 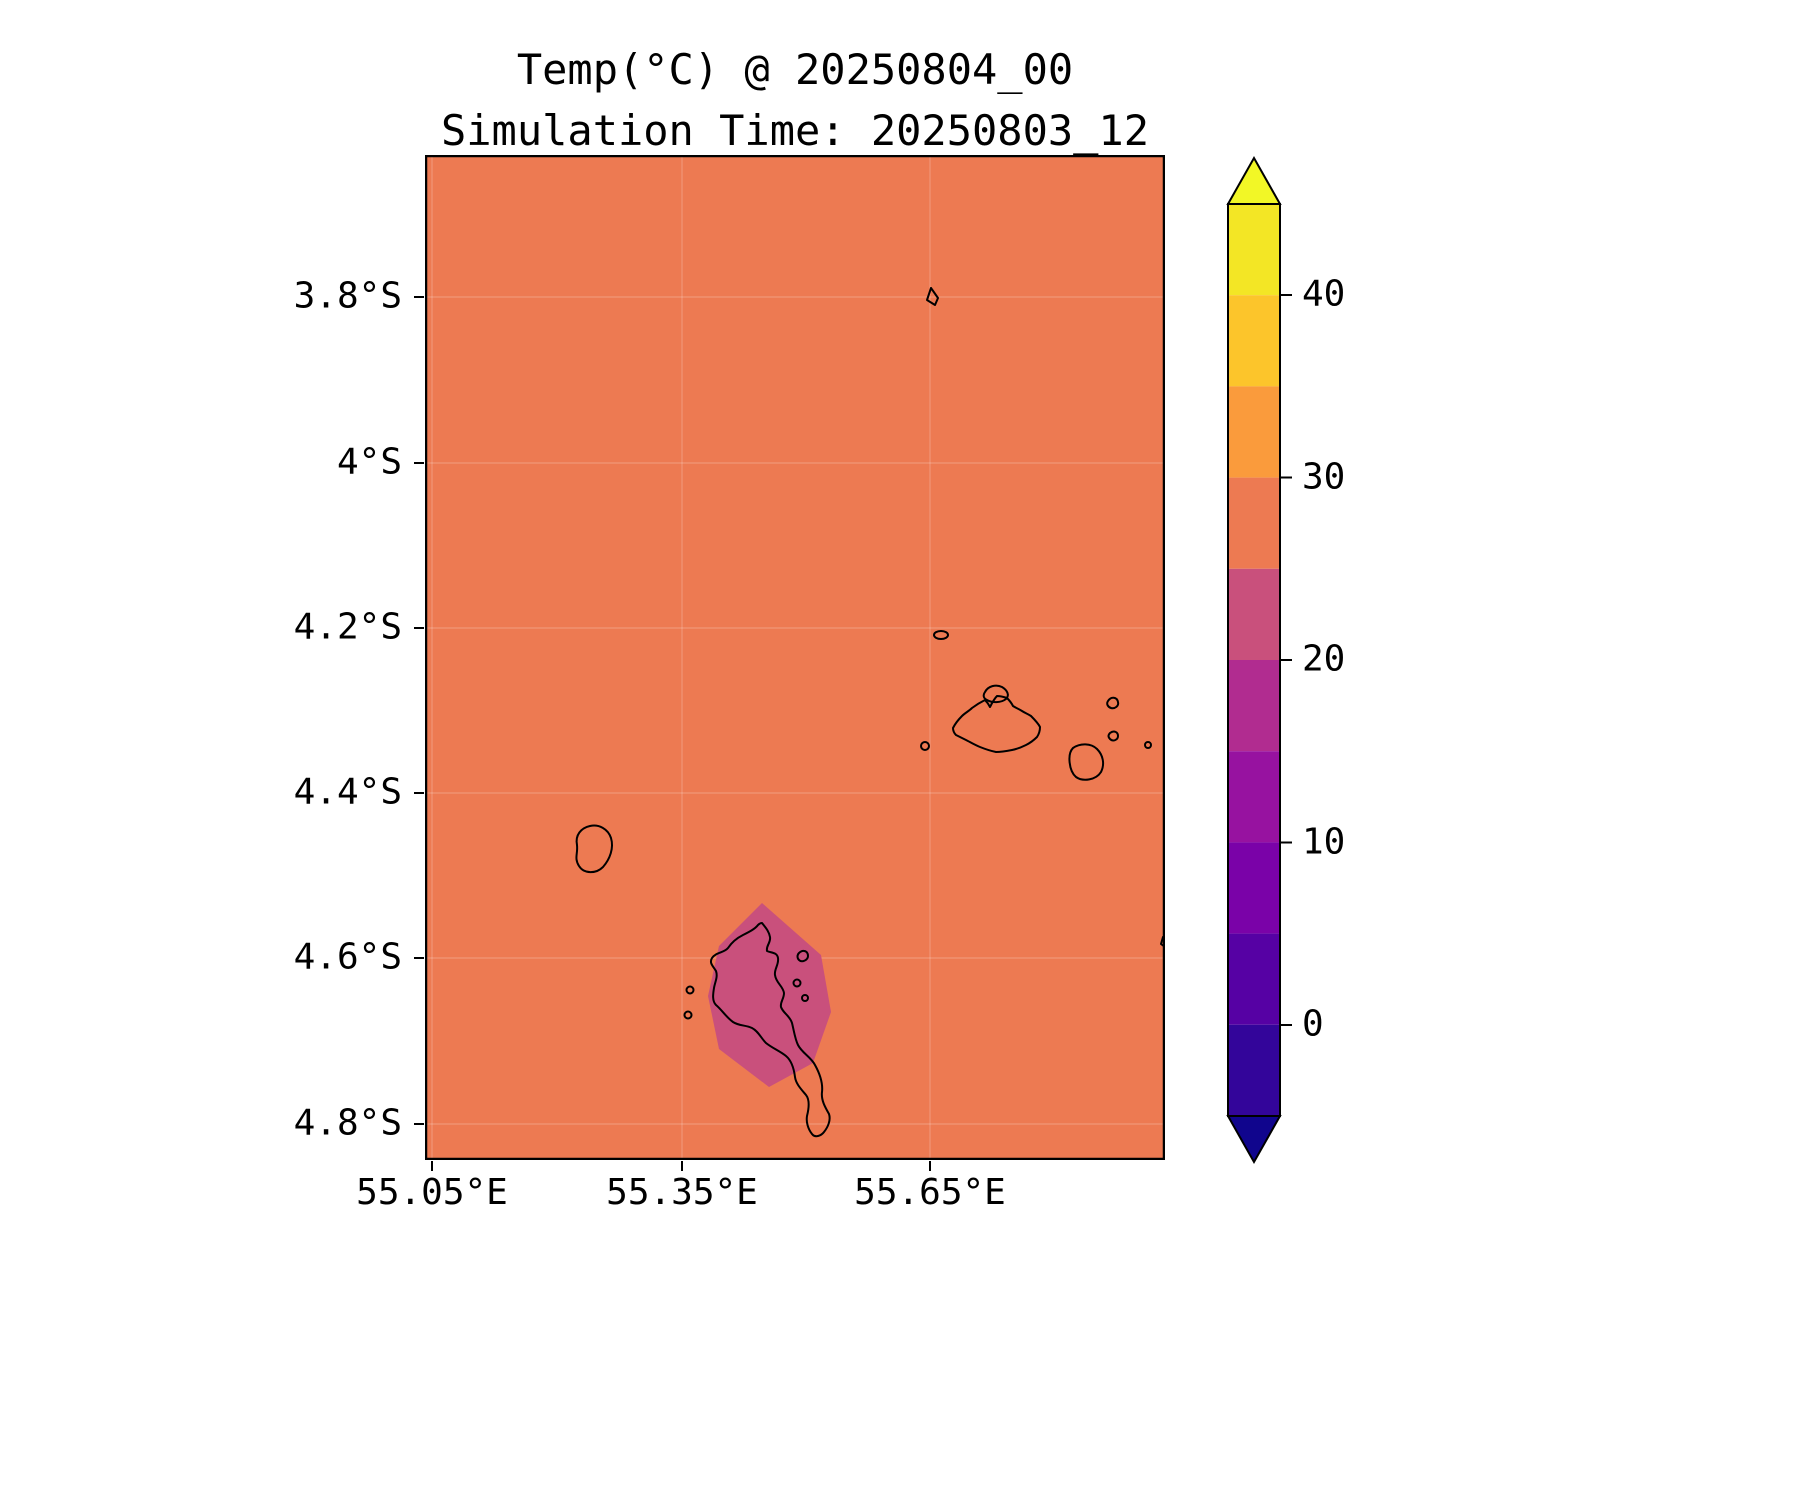 I want to click on colorbar-under-arrow, so click(x=1254, y=1140).